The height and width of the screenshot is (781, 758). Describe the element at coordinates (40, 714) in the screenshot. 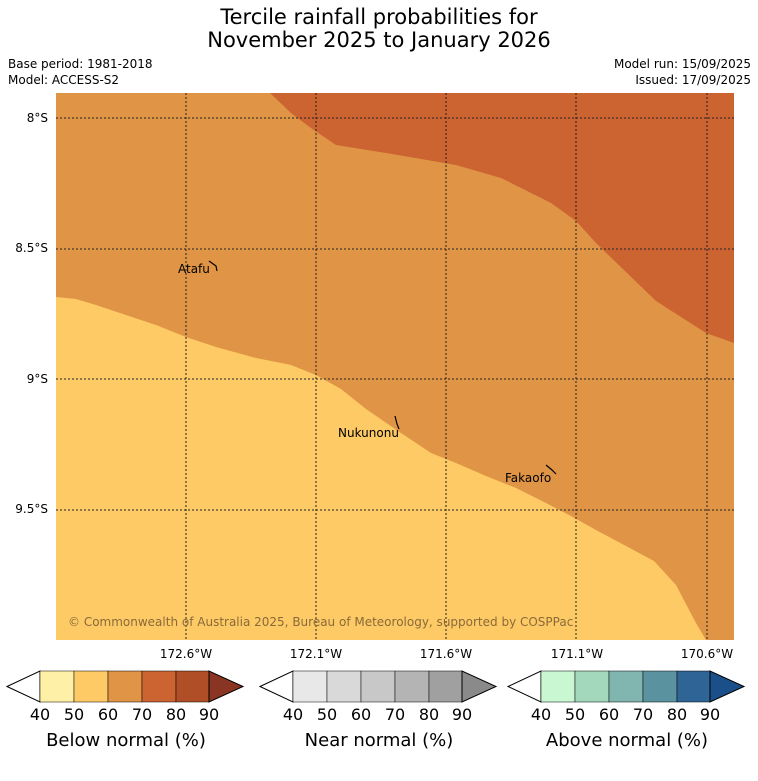

I see `legend-below-tick-40: 40` at that location.